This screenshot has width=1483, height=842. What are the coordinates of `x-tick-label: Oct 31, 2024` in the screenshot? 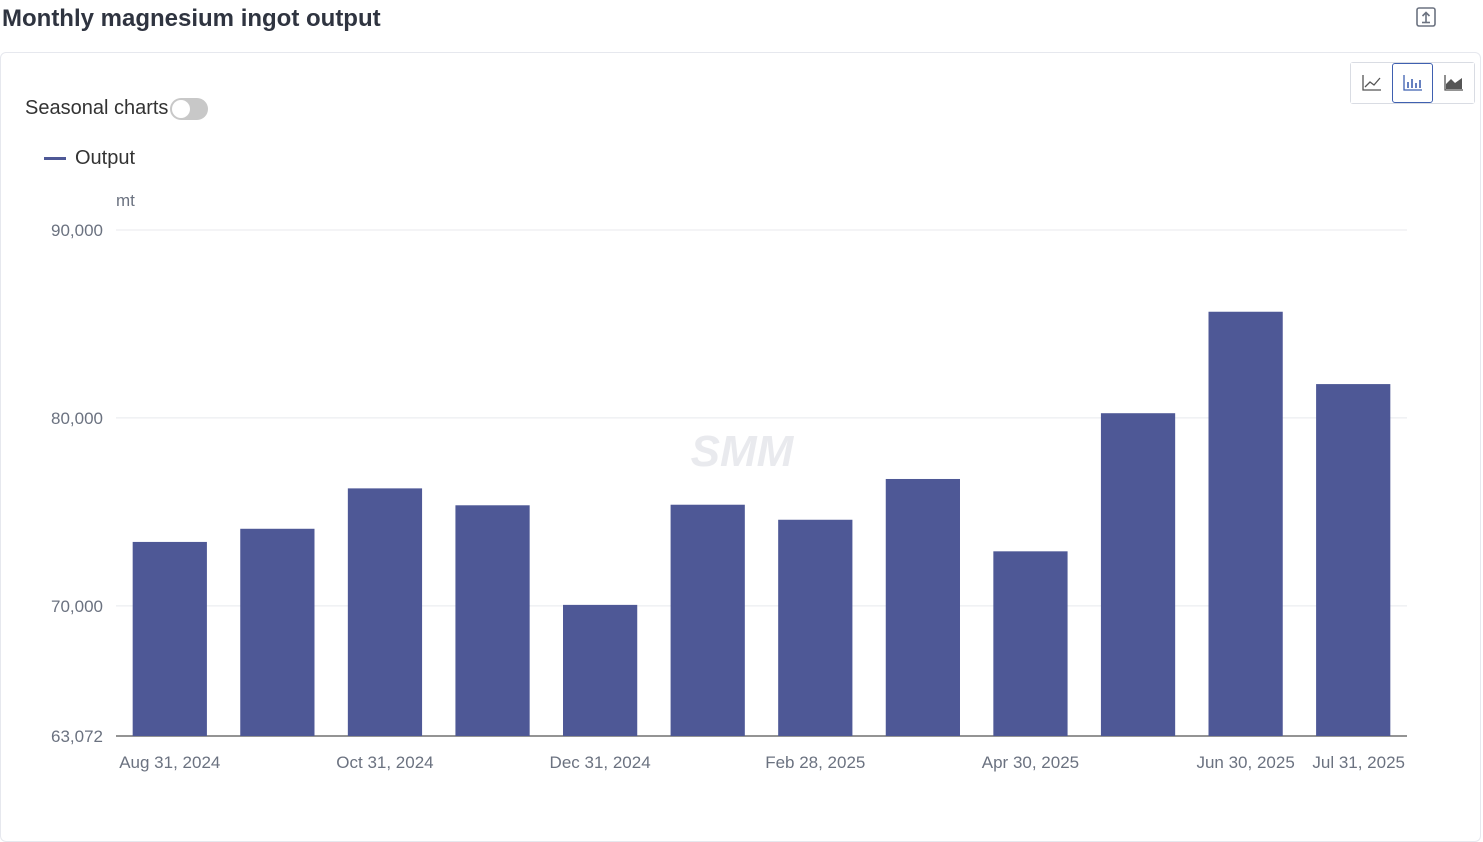 It's located at (384, 762).